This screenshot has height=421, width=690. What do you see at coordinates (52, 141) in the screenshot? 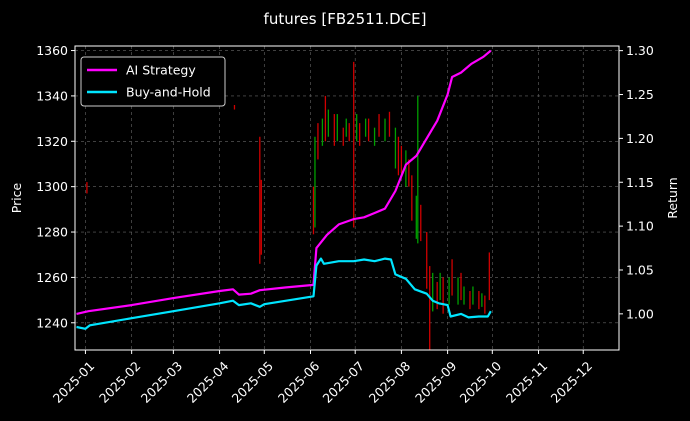
I see `y-tick-label: 1320` at bounding box center [52, 141].